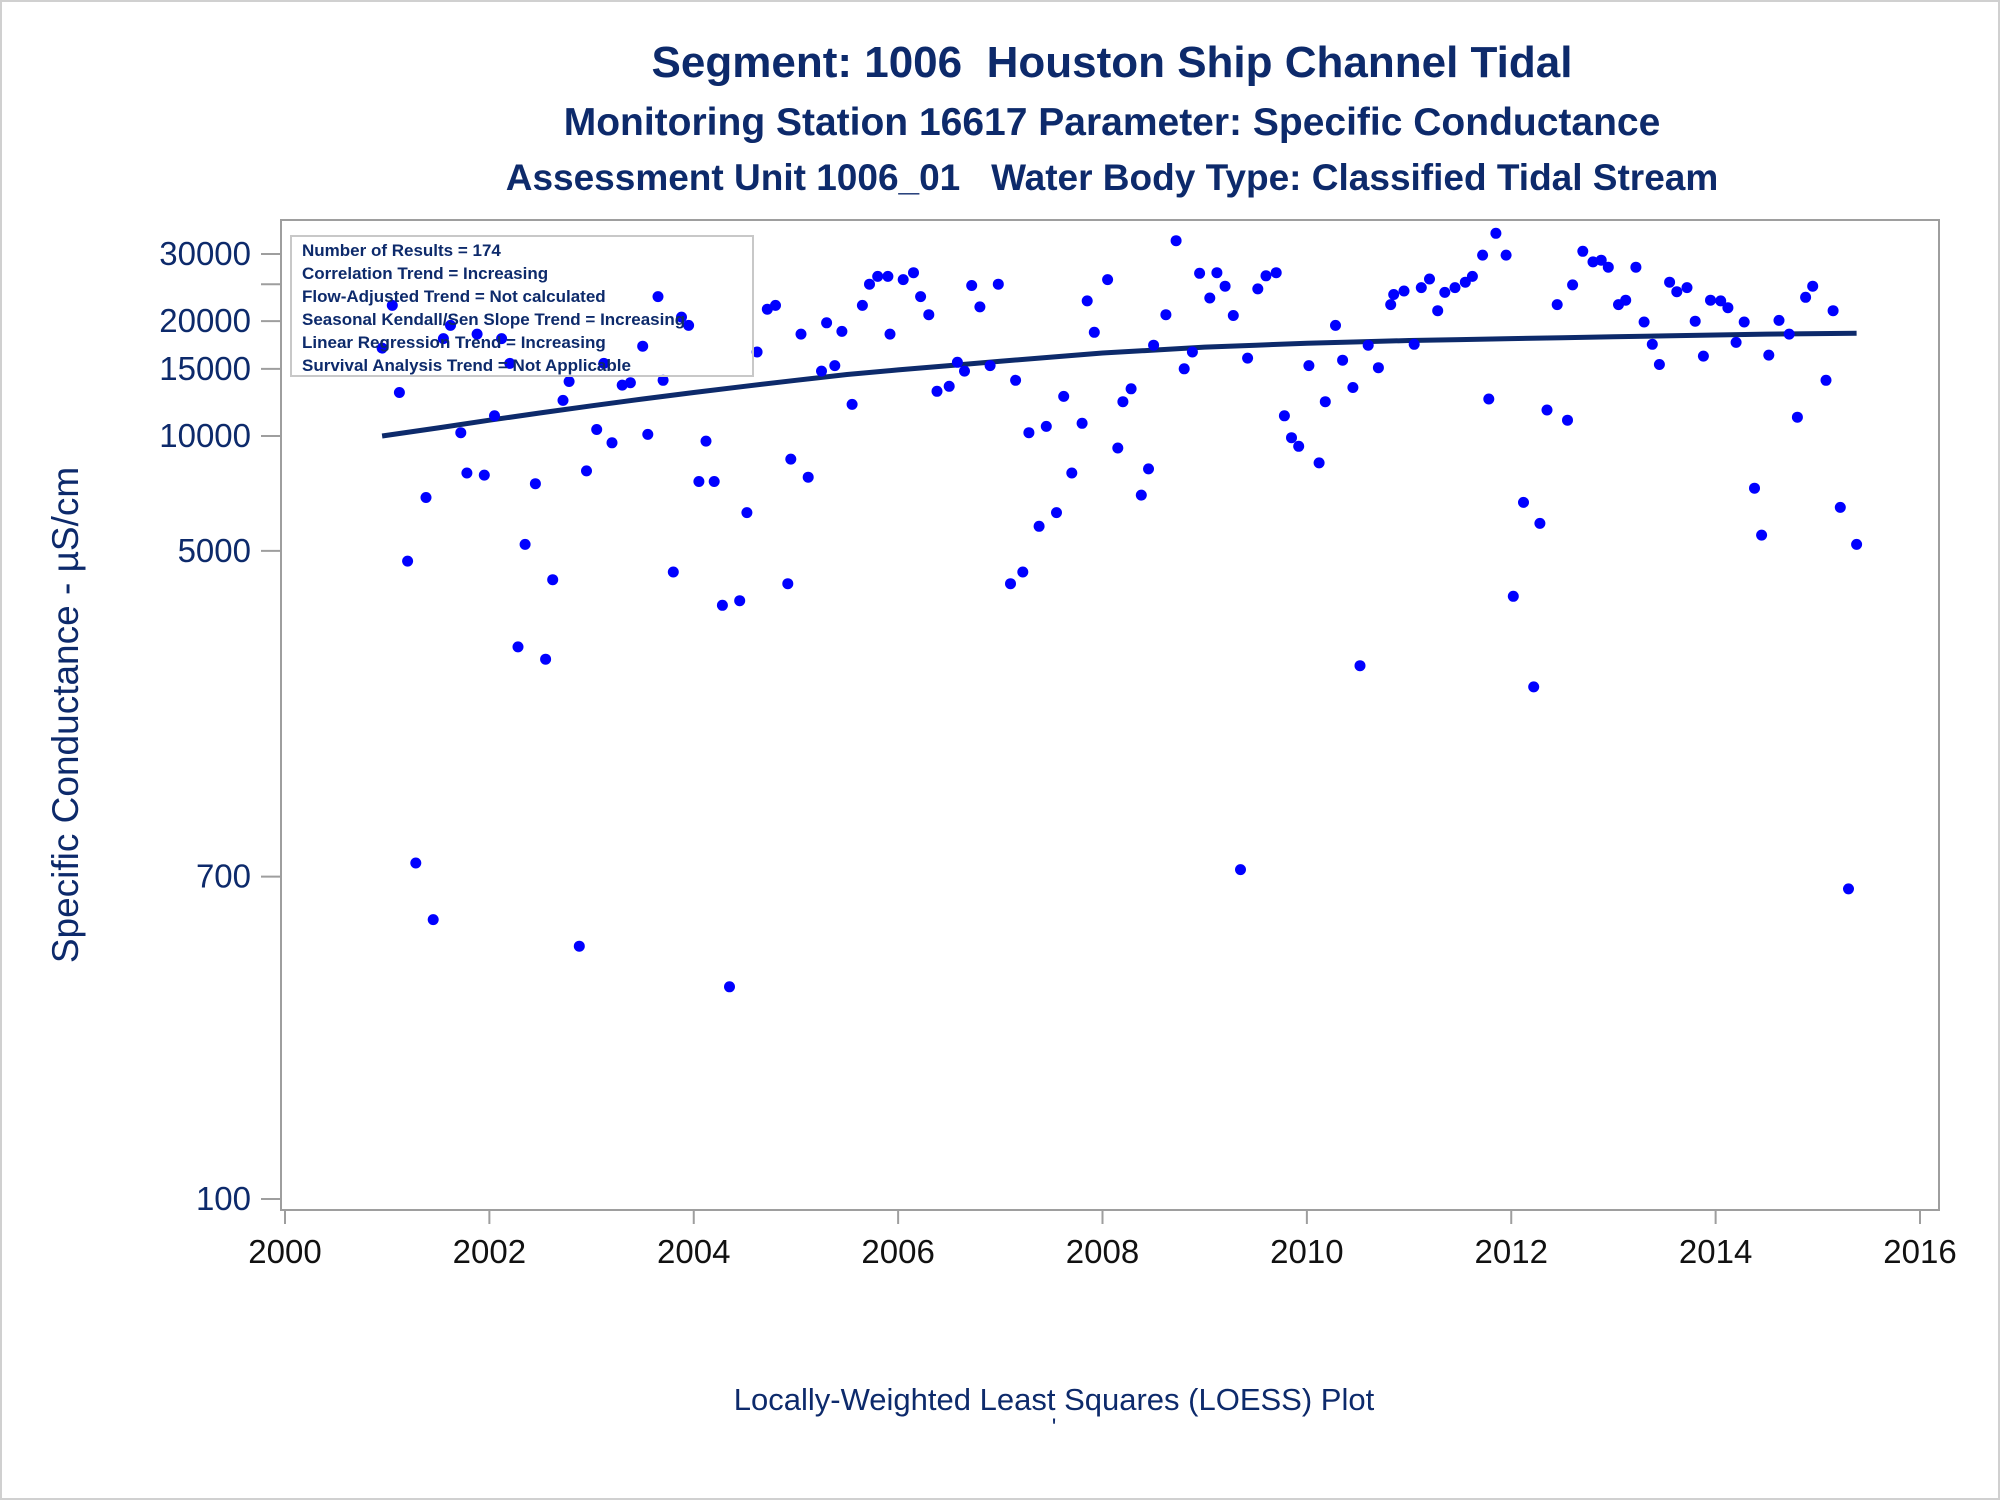 The image size is (2000, 1500). Describe the element at coordinates (1112, 62) in the screenshot. I see `chart-title: Segment: 1006 Houston Ship Channel Tidal` at that location.